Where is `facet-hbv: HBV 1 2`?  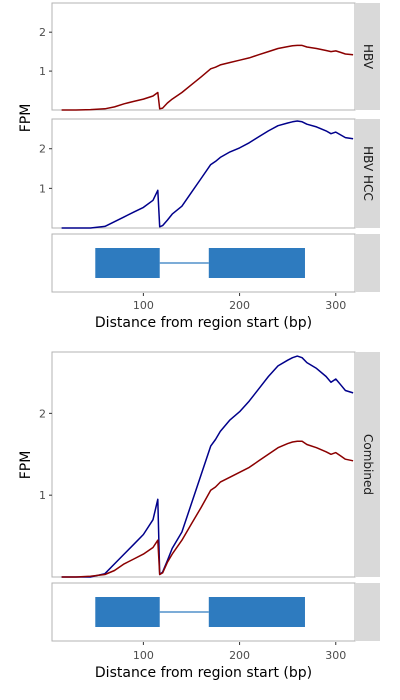 facet-hbv: HBV 1 2 is located at coordinates (209, 56).